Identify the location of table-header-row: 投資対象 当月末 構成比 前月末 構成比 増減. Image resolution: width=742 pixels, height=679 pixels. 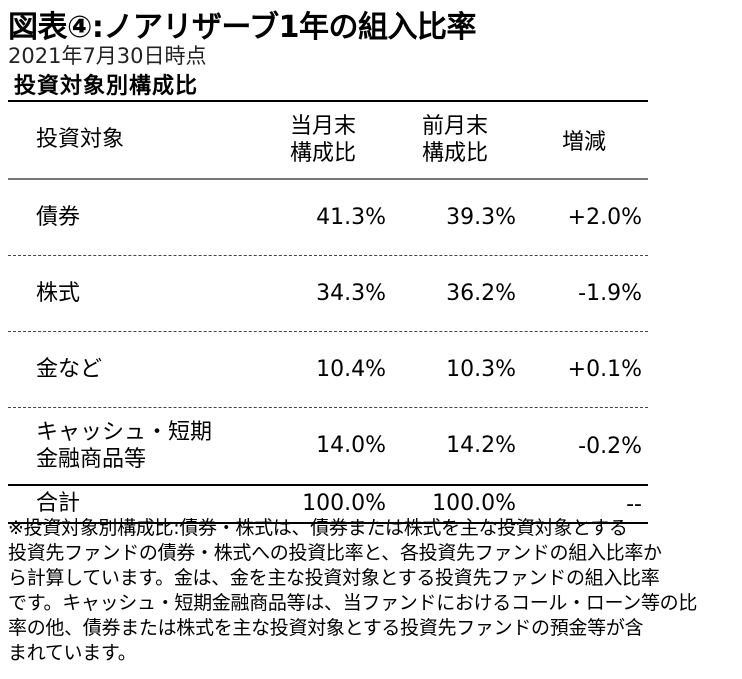
(328, 140).